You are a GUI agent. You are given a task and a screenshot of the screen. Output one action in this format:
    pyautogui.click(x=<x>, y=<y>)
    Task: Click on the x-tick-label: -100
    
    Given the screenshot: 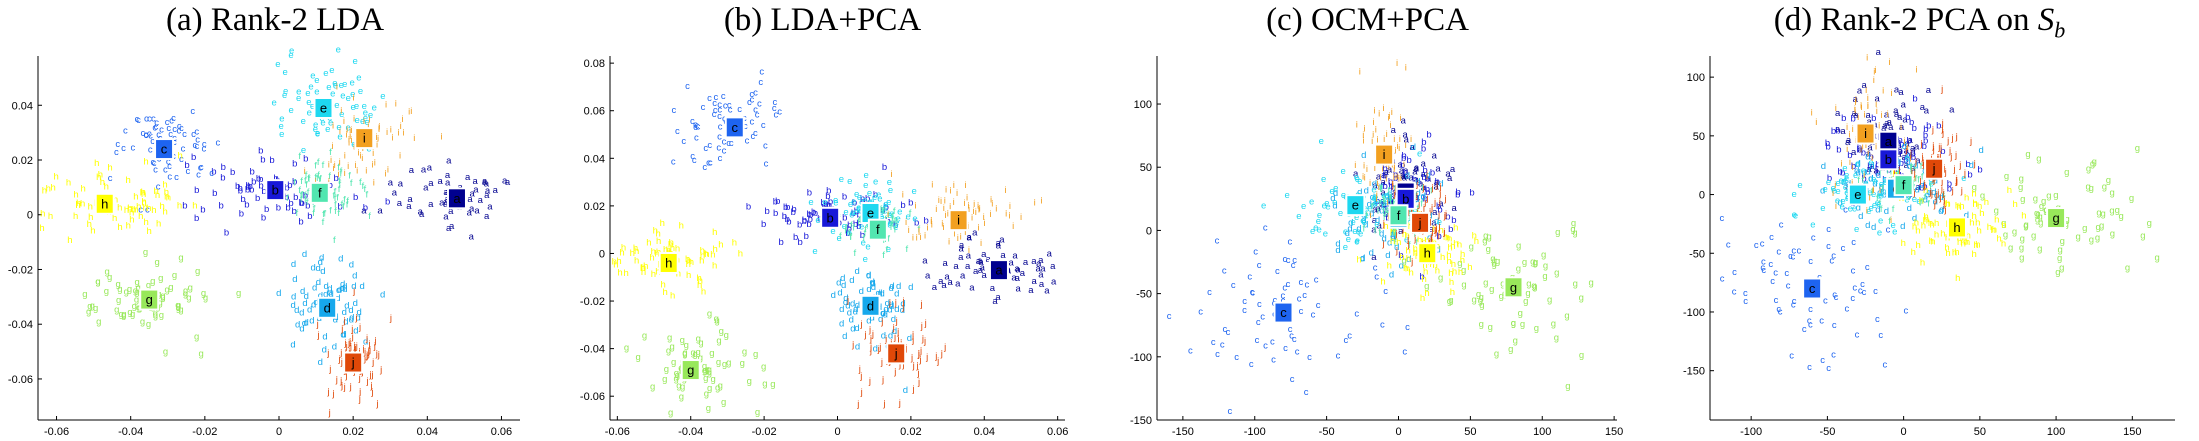 What is the action you would take?
    pyautogui.click(x=1751, y=432)
    